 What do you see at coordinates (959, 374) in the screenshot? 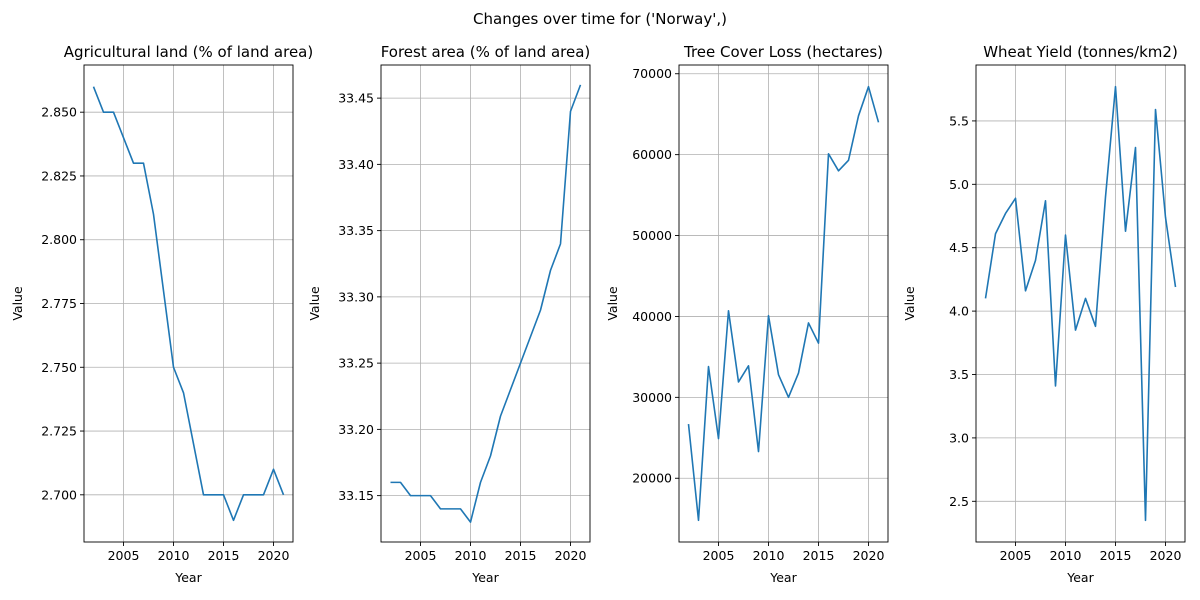
I see `y-tick-label: 3.5` at bounding box center [959, 374].